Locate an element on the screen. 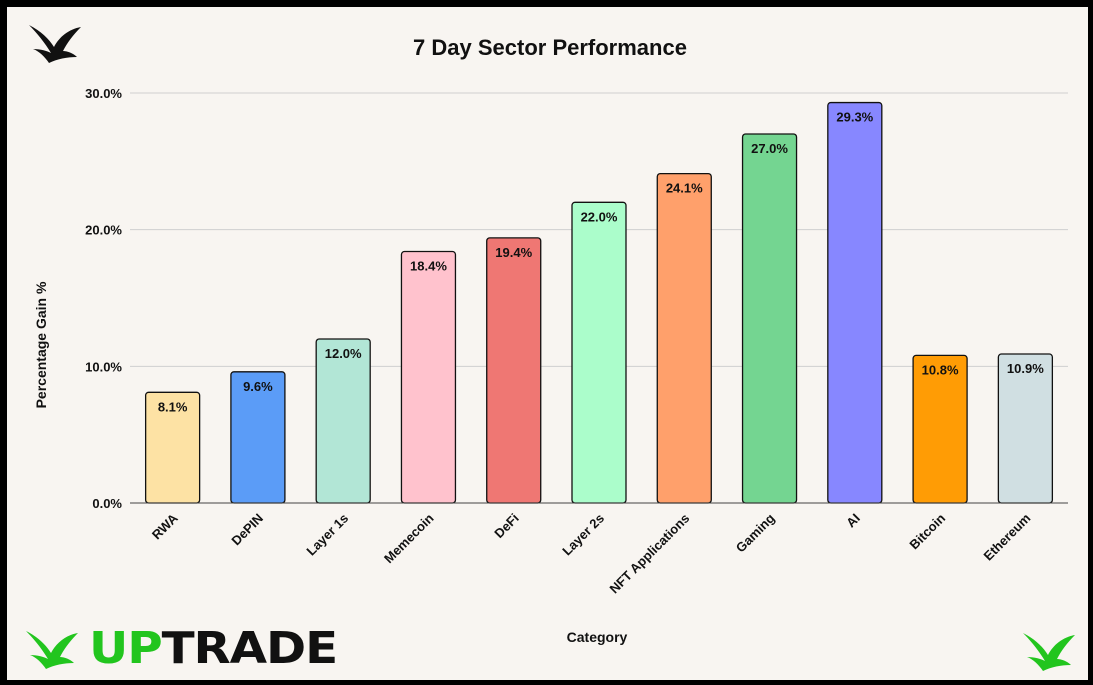 This screenshot has width=1093, height=685. x-tick-label: Layer 1s is located at coordinates (327, 535).